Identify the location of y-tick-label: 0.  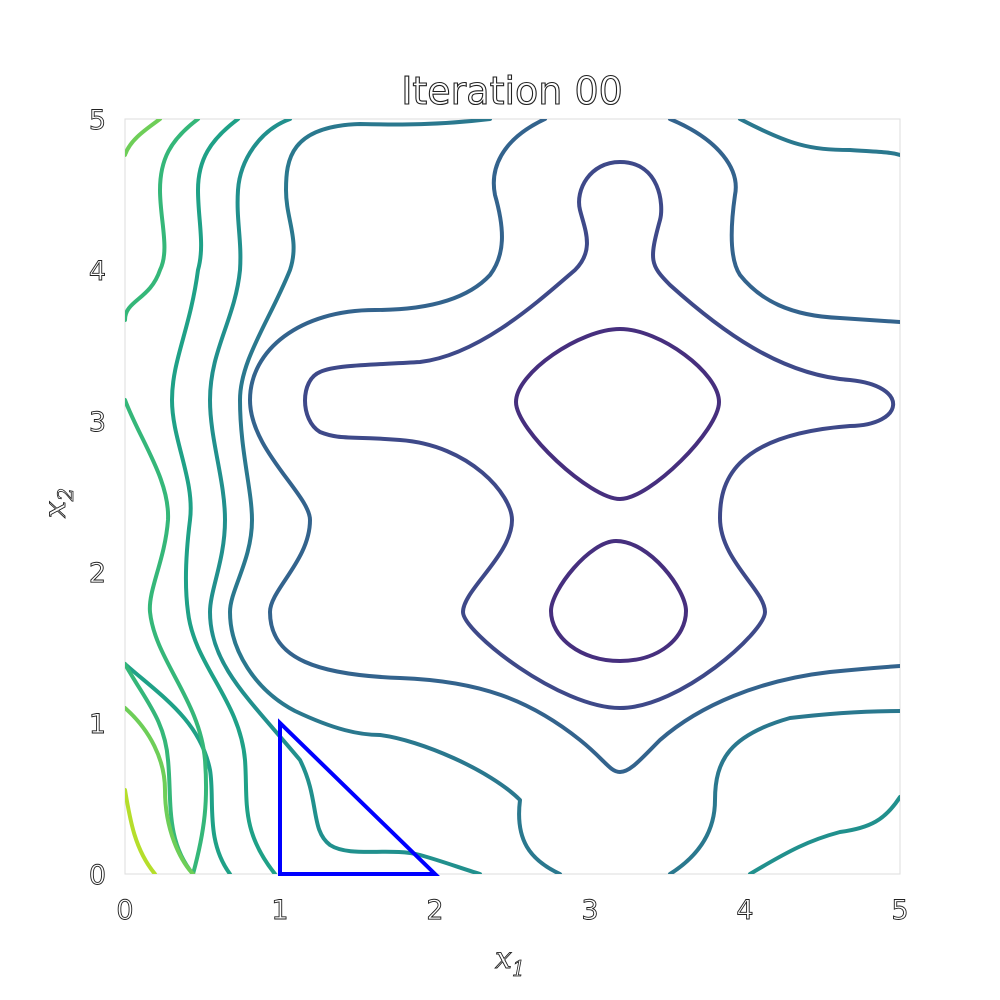
(97, 875).